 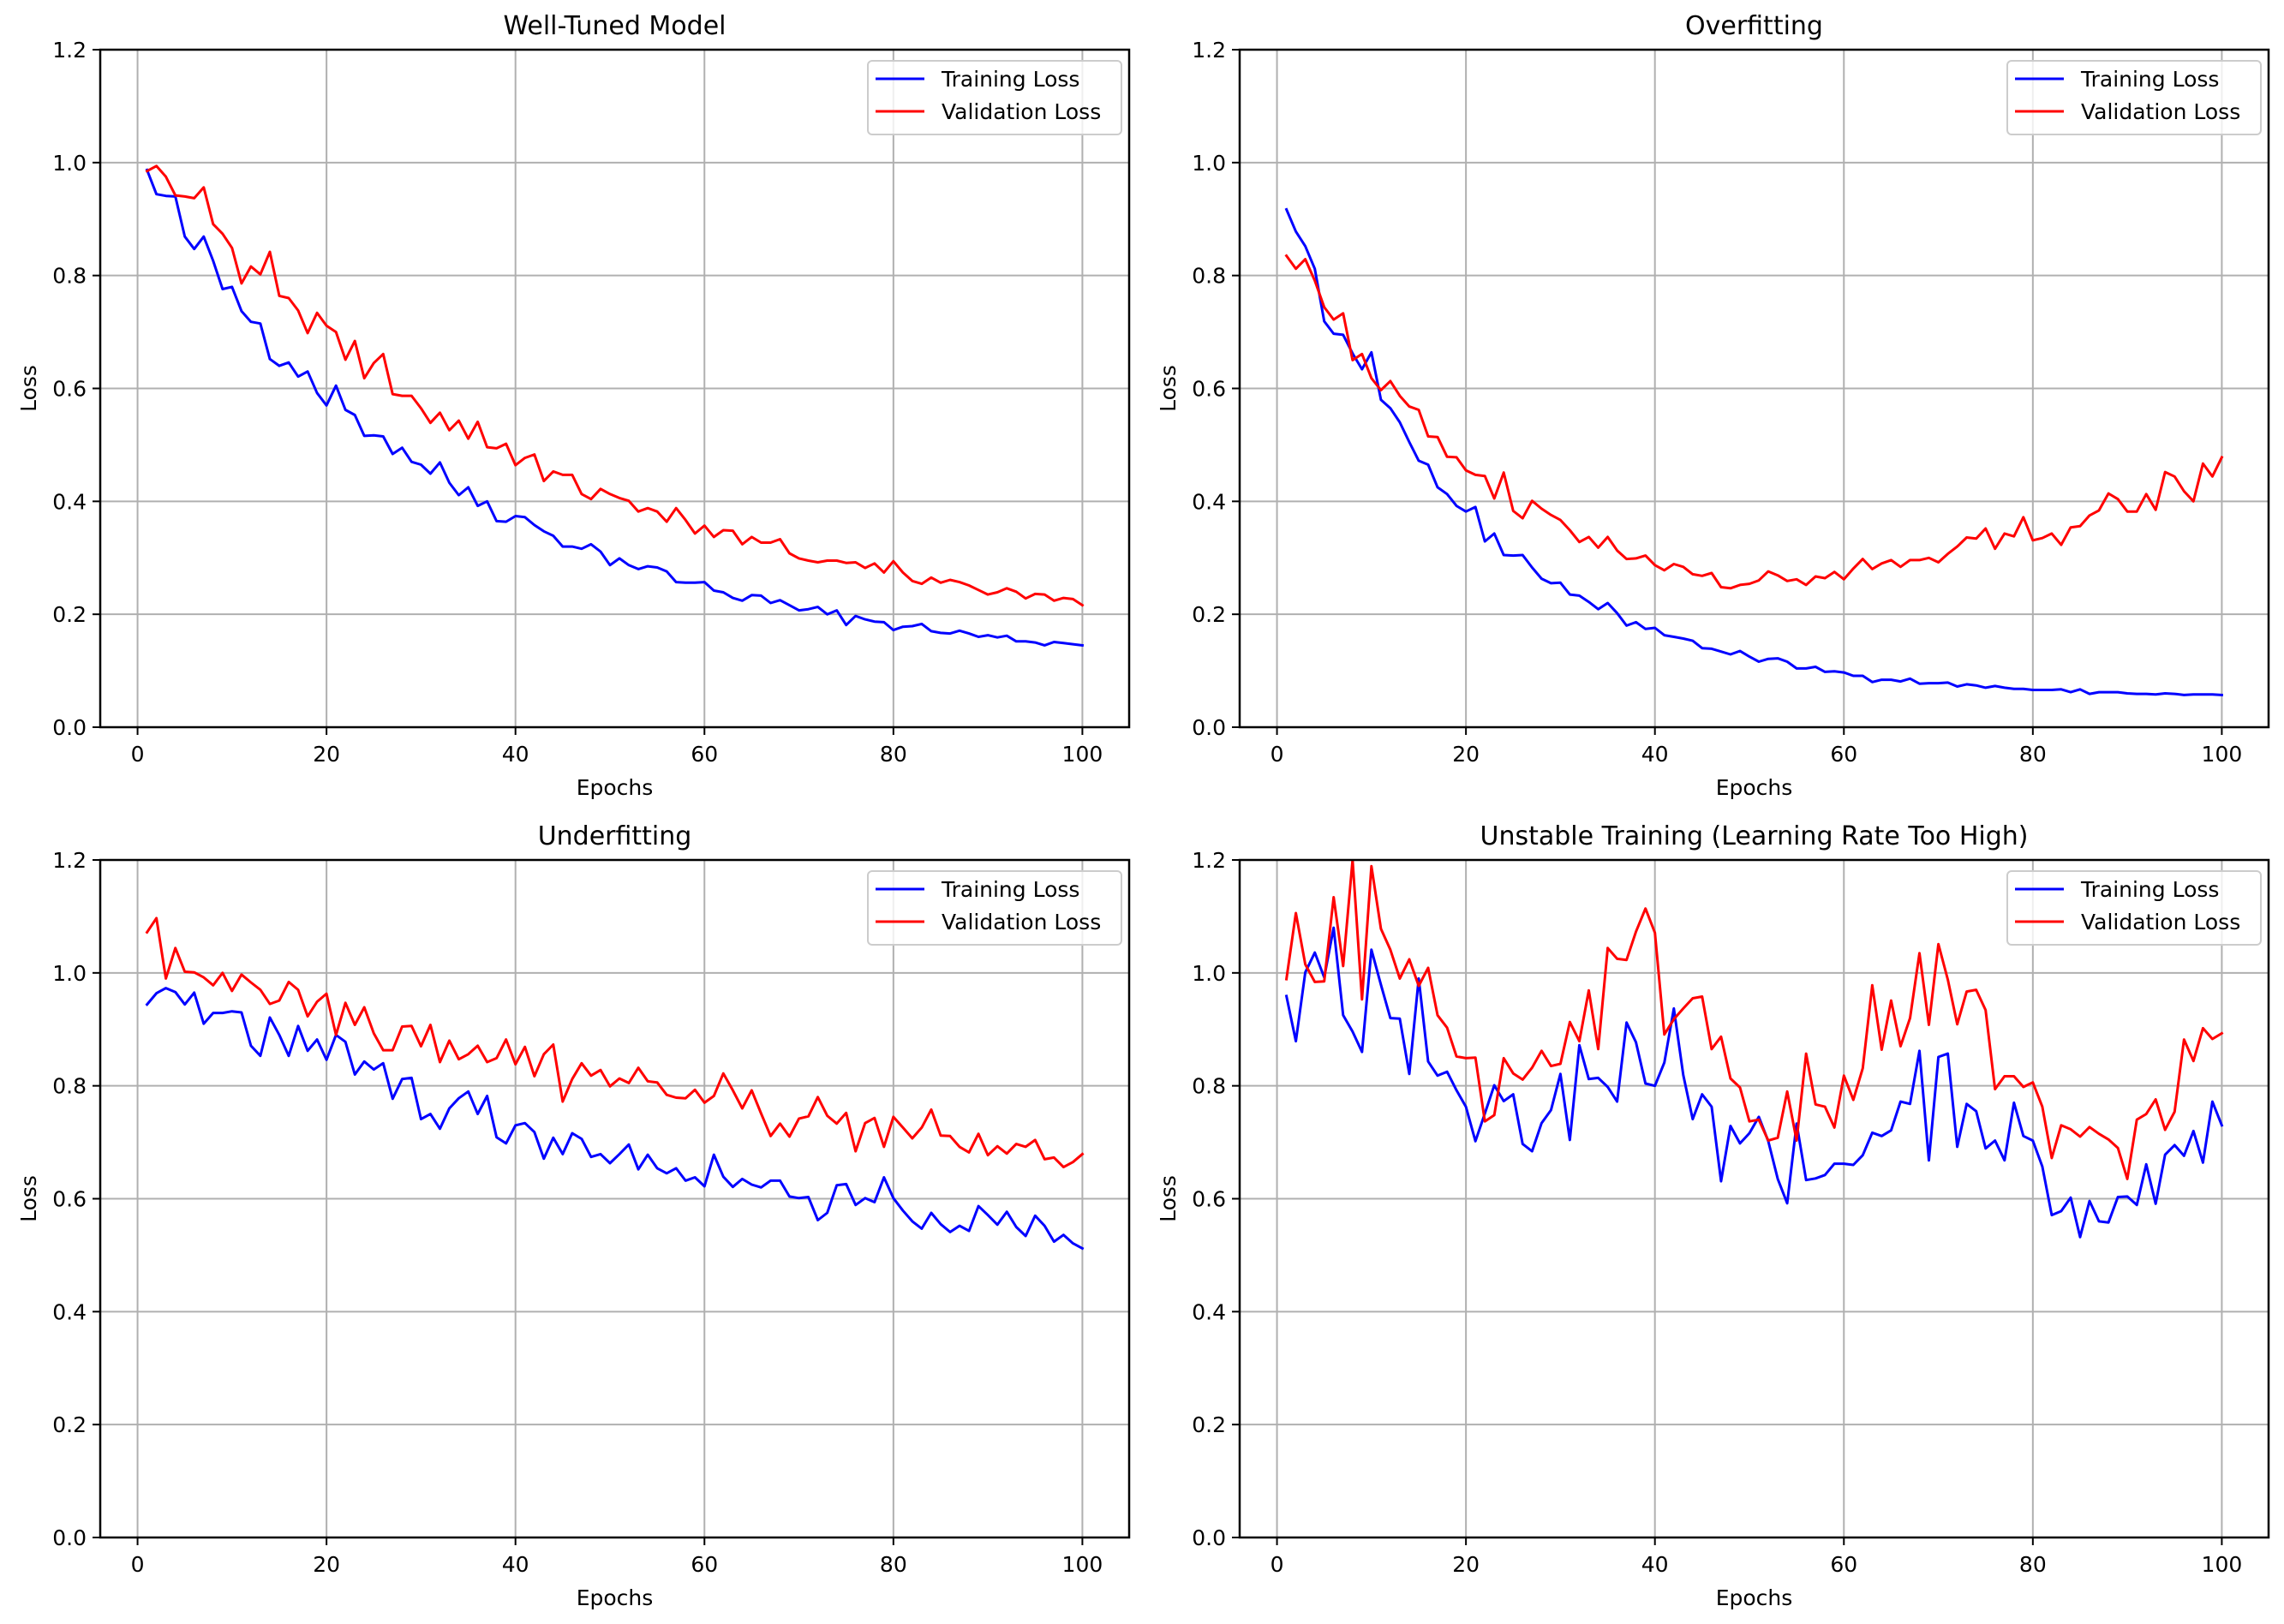 What do you see at coordinates (1754, 26) in the screenshot?
I see `chart-title: Overfitting` at bounding box center [1754, 26].